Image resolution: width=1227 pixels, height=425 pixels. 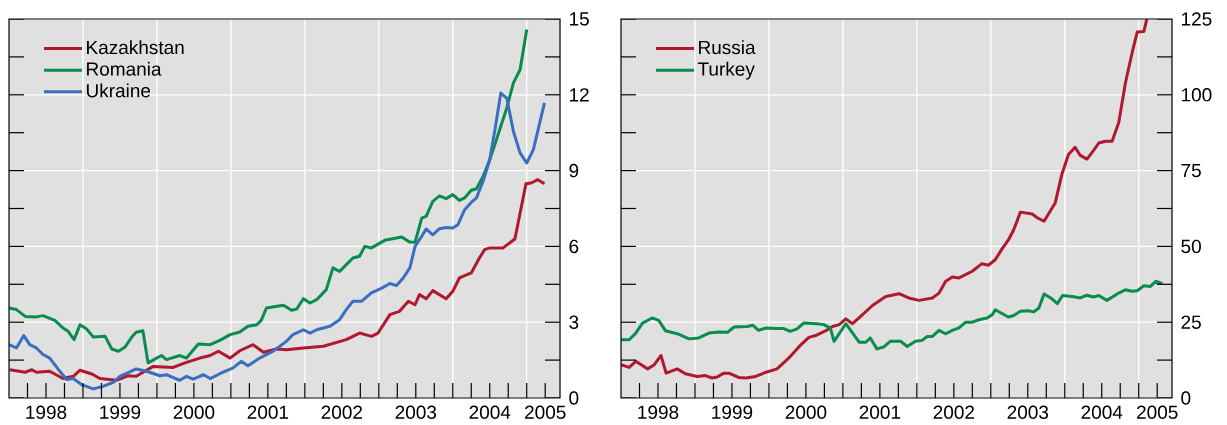 I want to click on legend-label: Turkey, so click(x=726, y=70).